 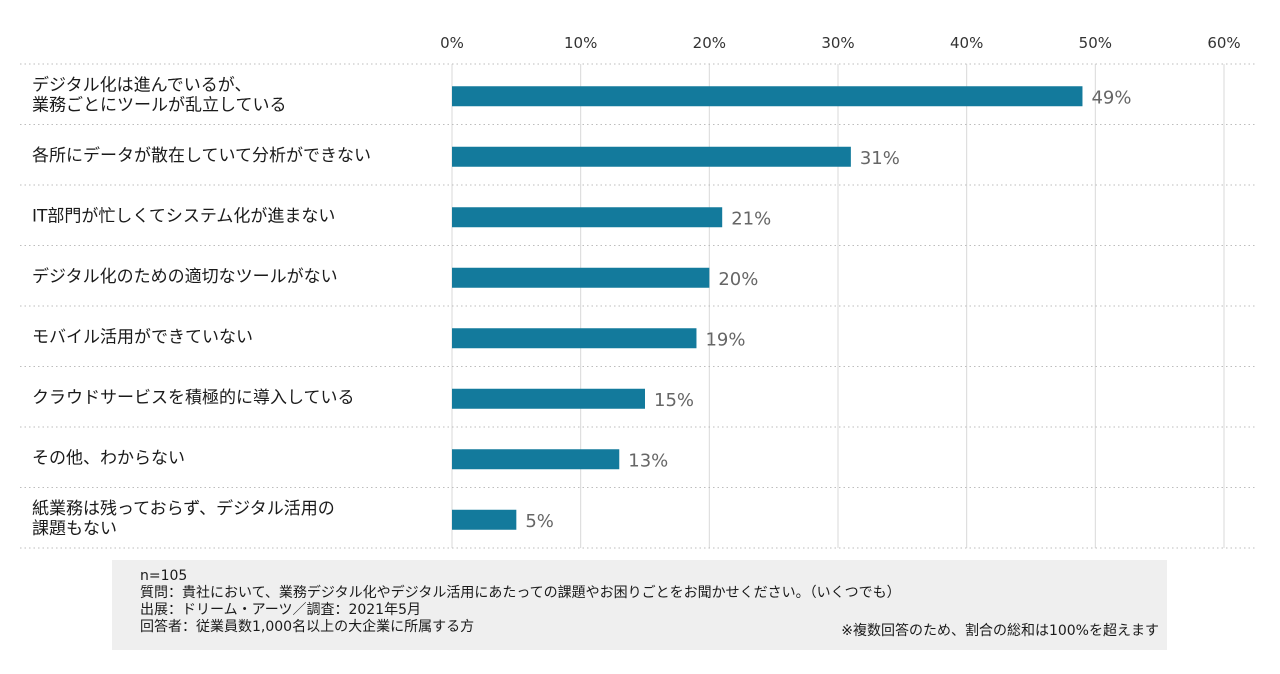 What do you see at coordinates (142, 337) in the screenshot?
I see `category-label: モバイル活用ができていない` at bounding box center [142, 337].